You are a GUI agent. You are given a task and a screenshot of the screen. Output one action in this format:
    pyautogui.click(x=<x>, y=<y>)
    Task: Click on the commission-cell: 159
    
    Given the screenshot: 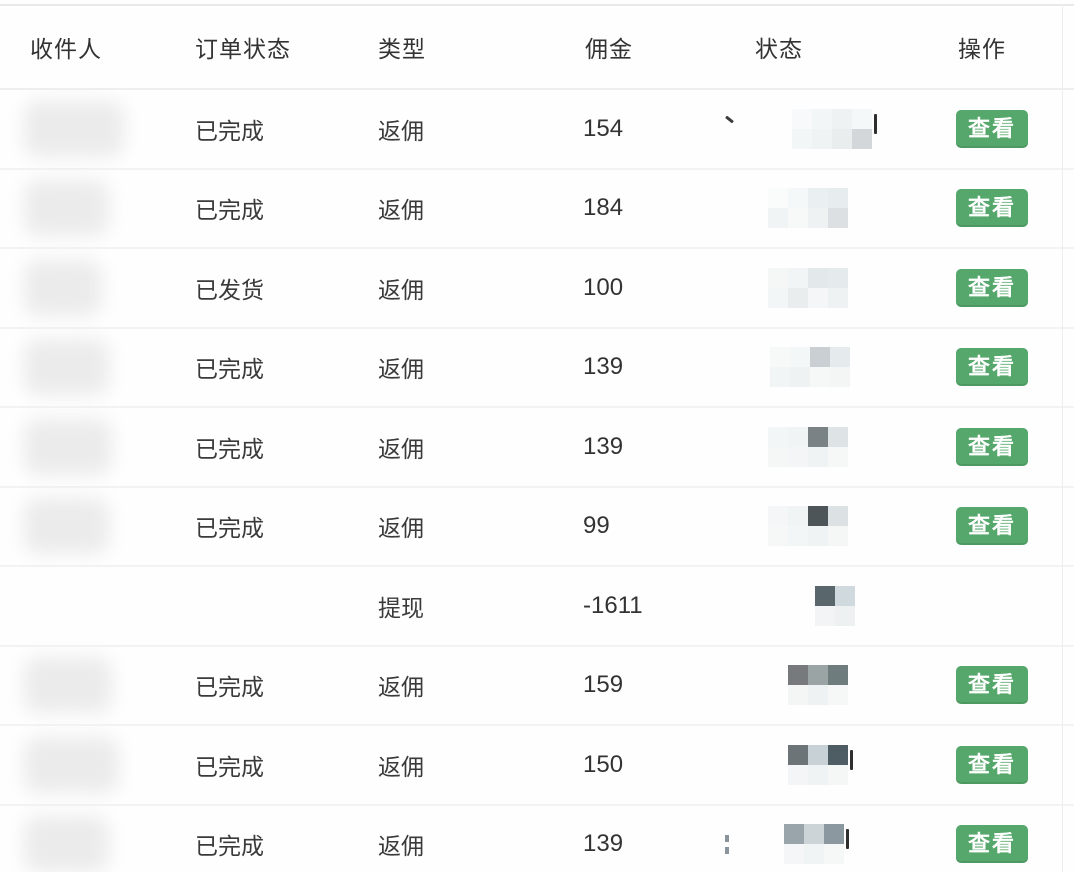 What is the action you would take?
    pyautogui.click(x=603, y=685)
    